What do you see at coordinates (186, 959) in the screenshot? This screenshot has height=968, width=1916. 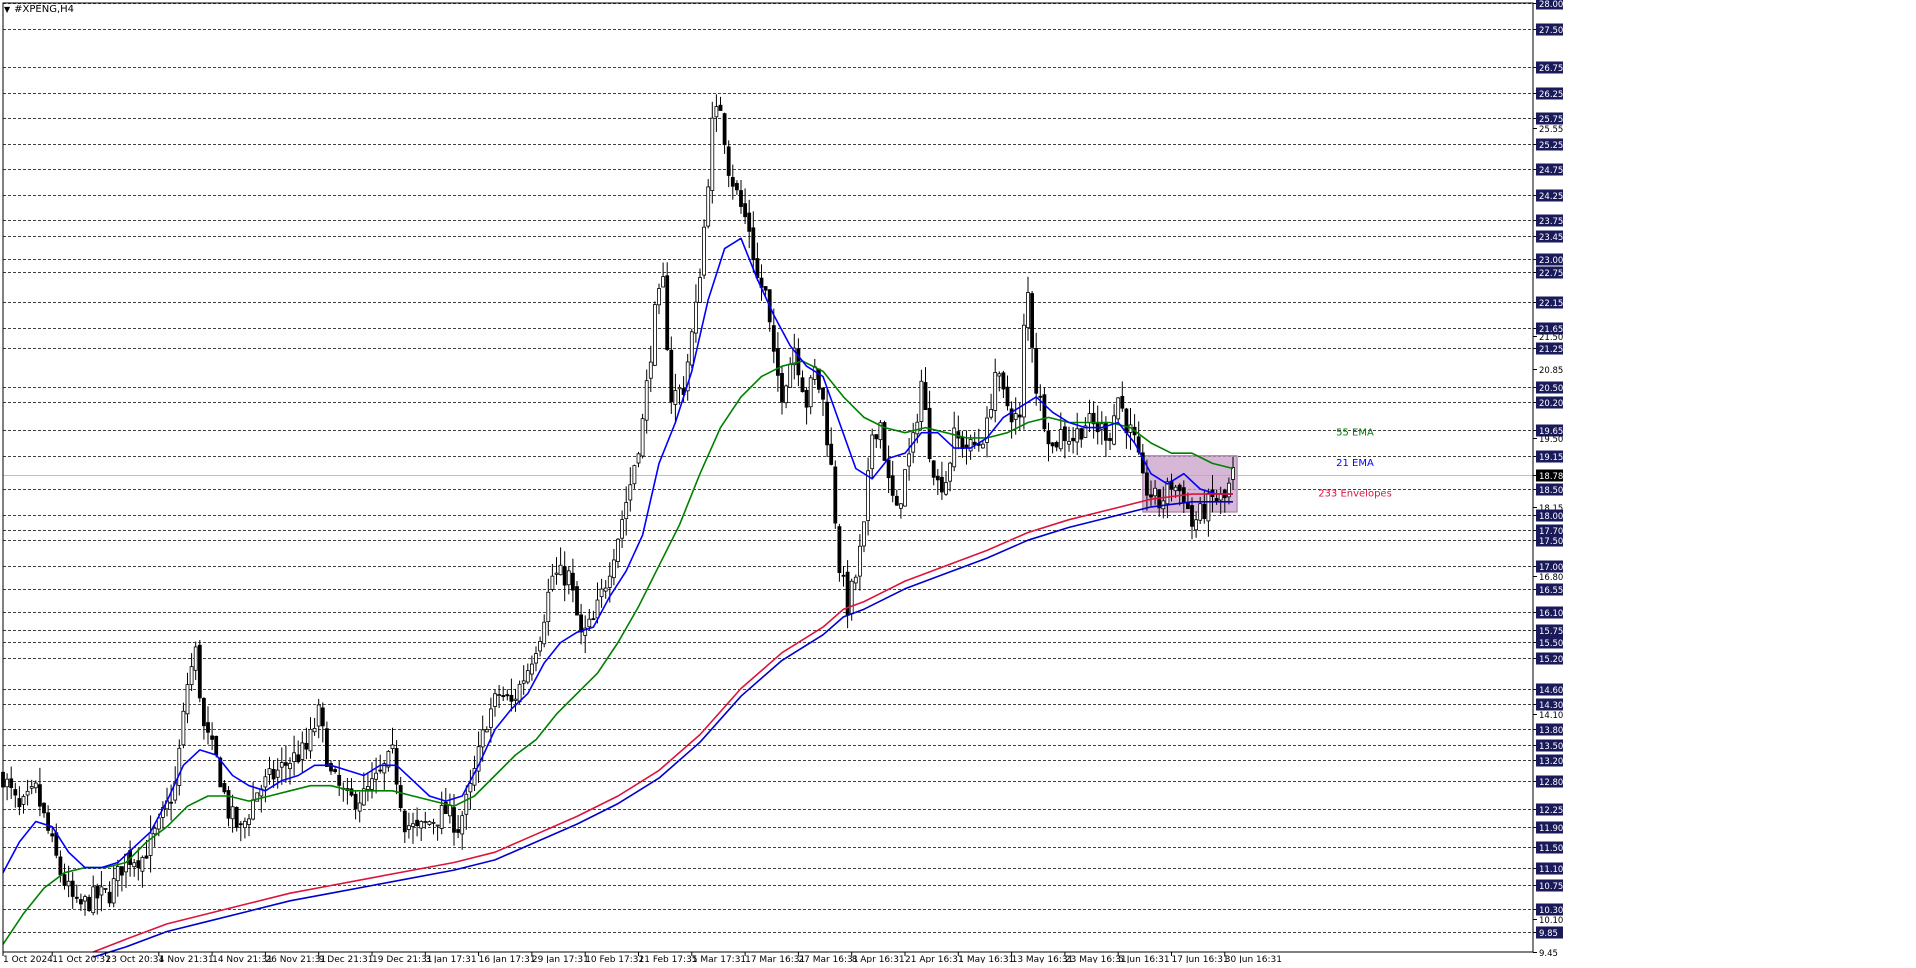 I see `x-tick-label: 4 Nov 21:31` at bounding box center [186, 959].